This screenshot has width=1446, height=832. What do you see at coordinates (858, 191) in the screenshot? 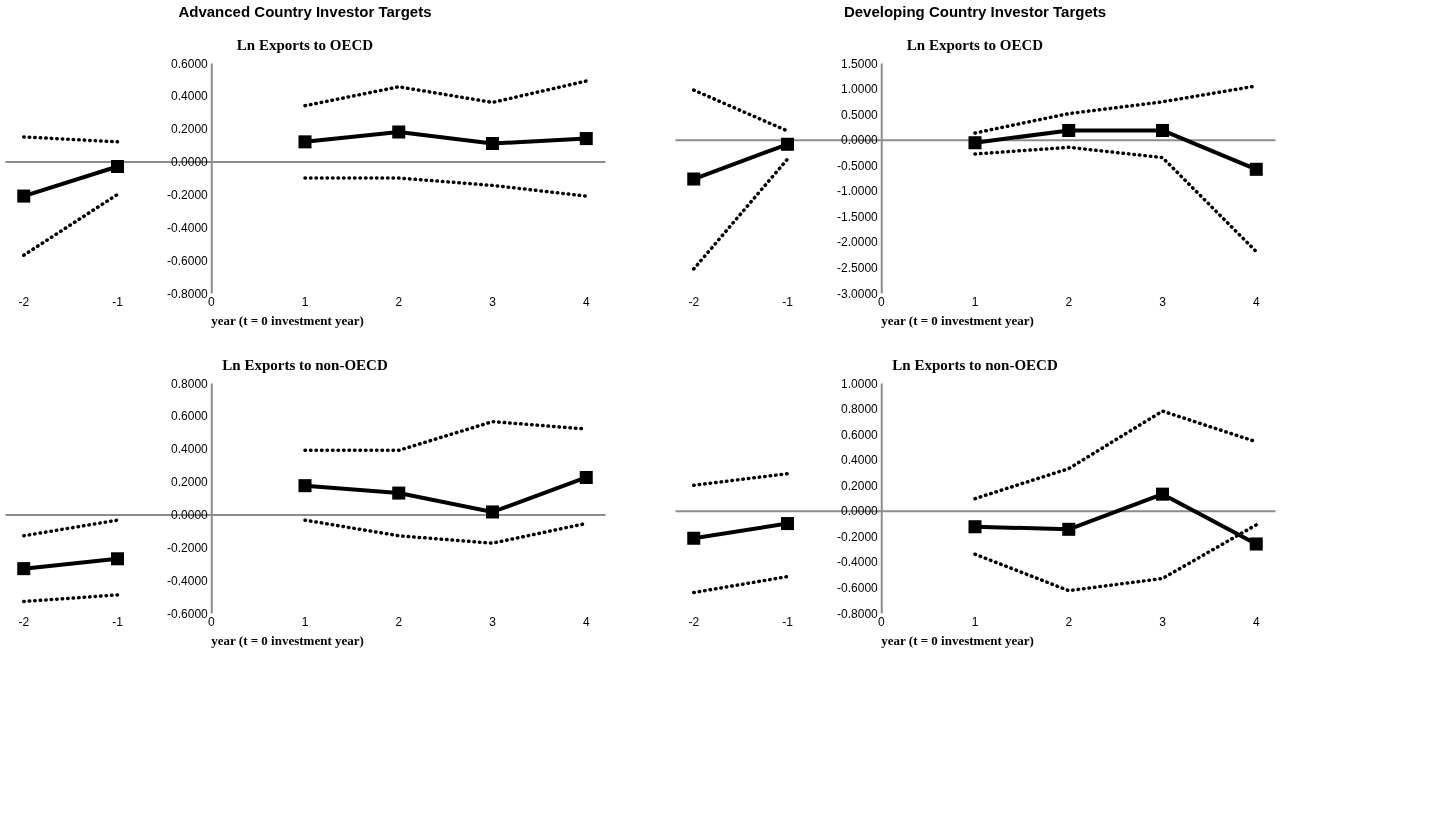
I see `y-tick-label: -1.0000` at bounding box center [858, 191].